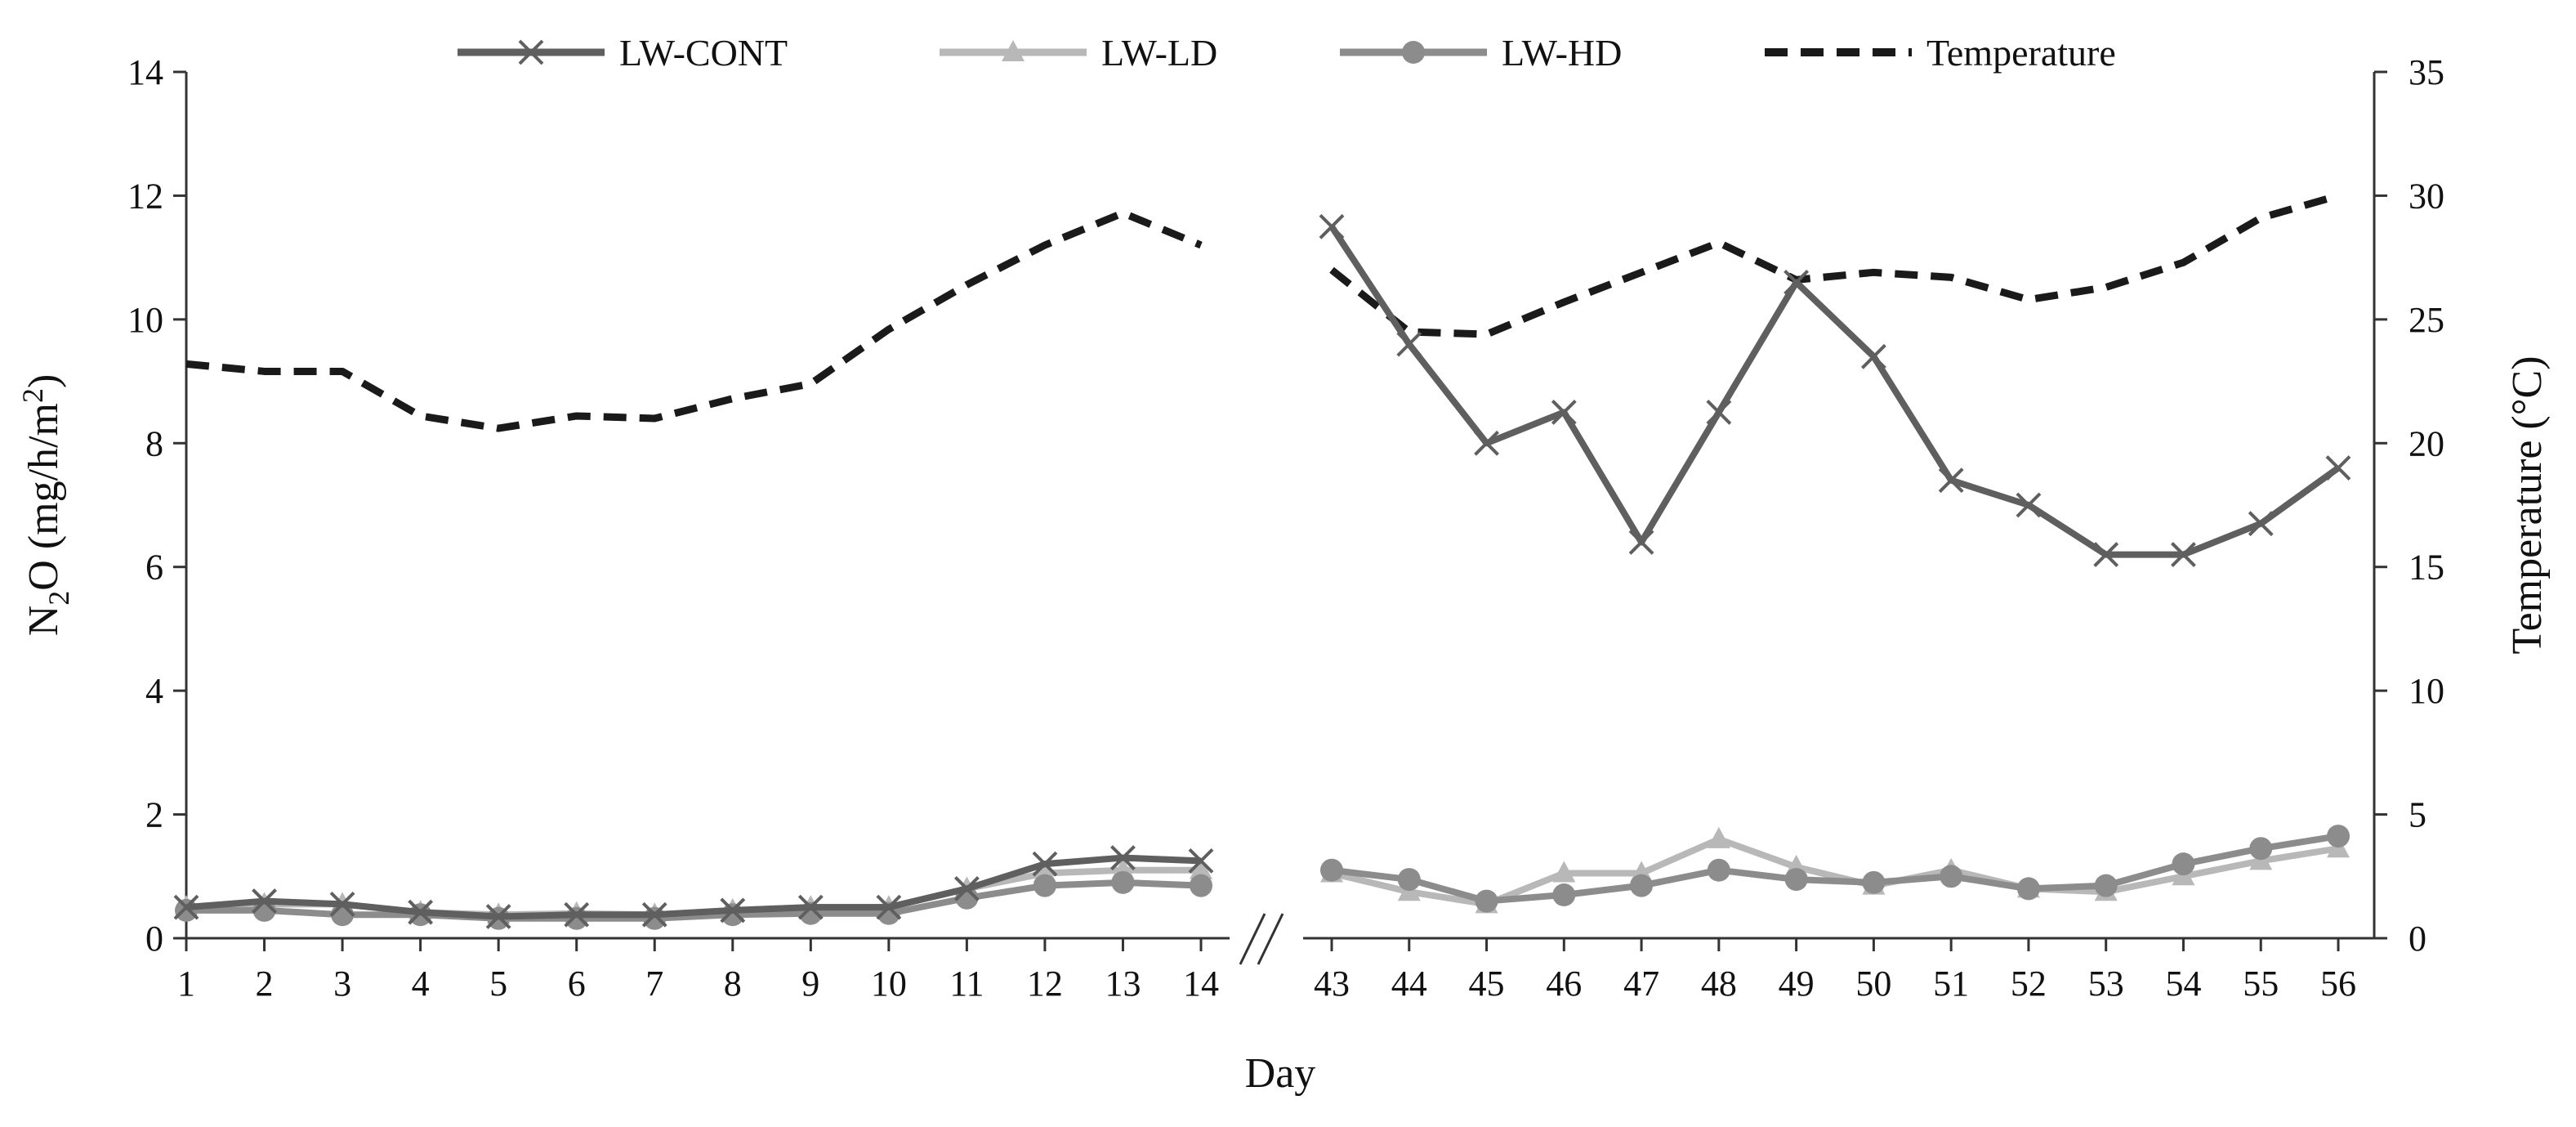 This screenshot has height=1127, width=2576. Describe the element at coordinates (1835, 265) in the screenshot. I see `series-line-temperature` at that location.